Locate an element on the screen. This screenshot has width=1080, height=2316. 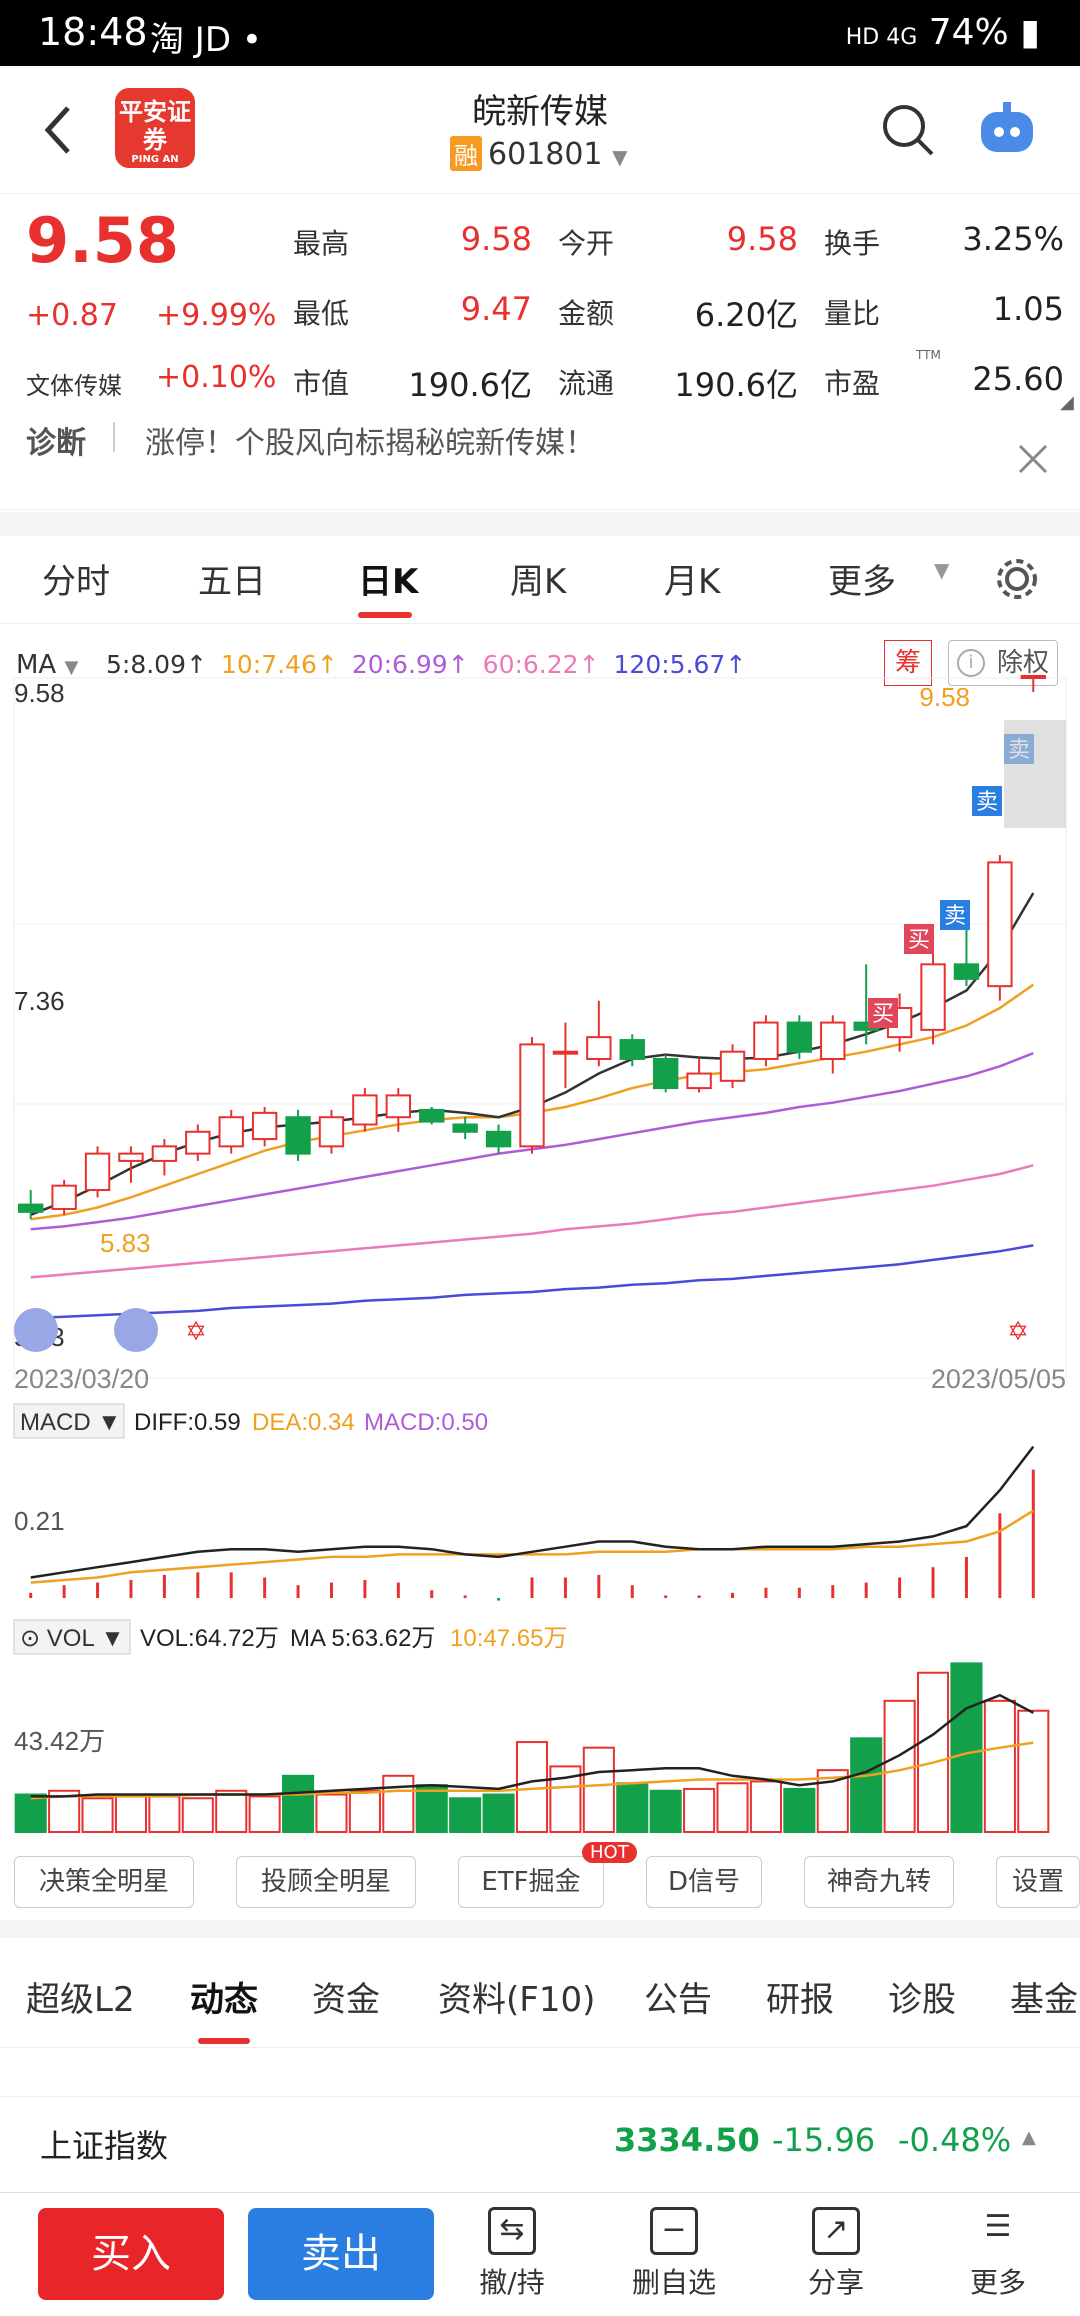
tab-announcements: 公告 is located at coordinates (678, 2000).